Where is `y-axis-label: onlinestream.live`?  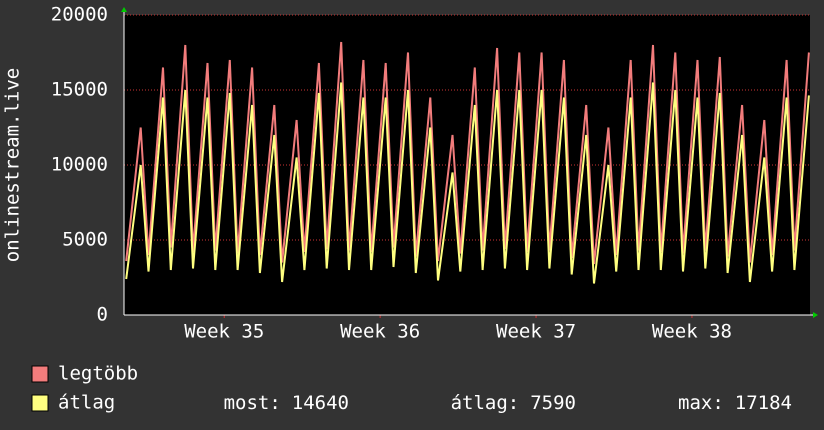
y-axis-label: onlinestream.live is located at coordinates (13, 165).